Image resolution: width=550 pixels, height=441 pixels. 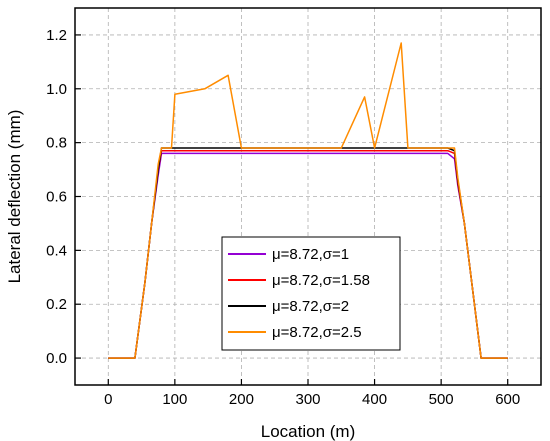 I want to click on y-tick-label: 0.6, so click(x=56, y=197).